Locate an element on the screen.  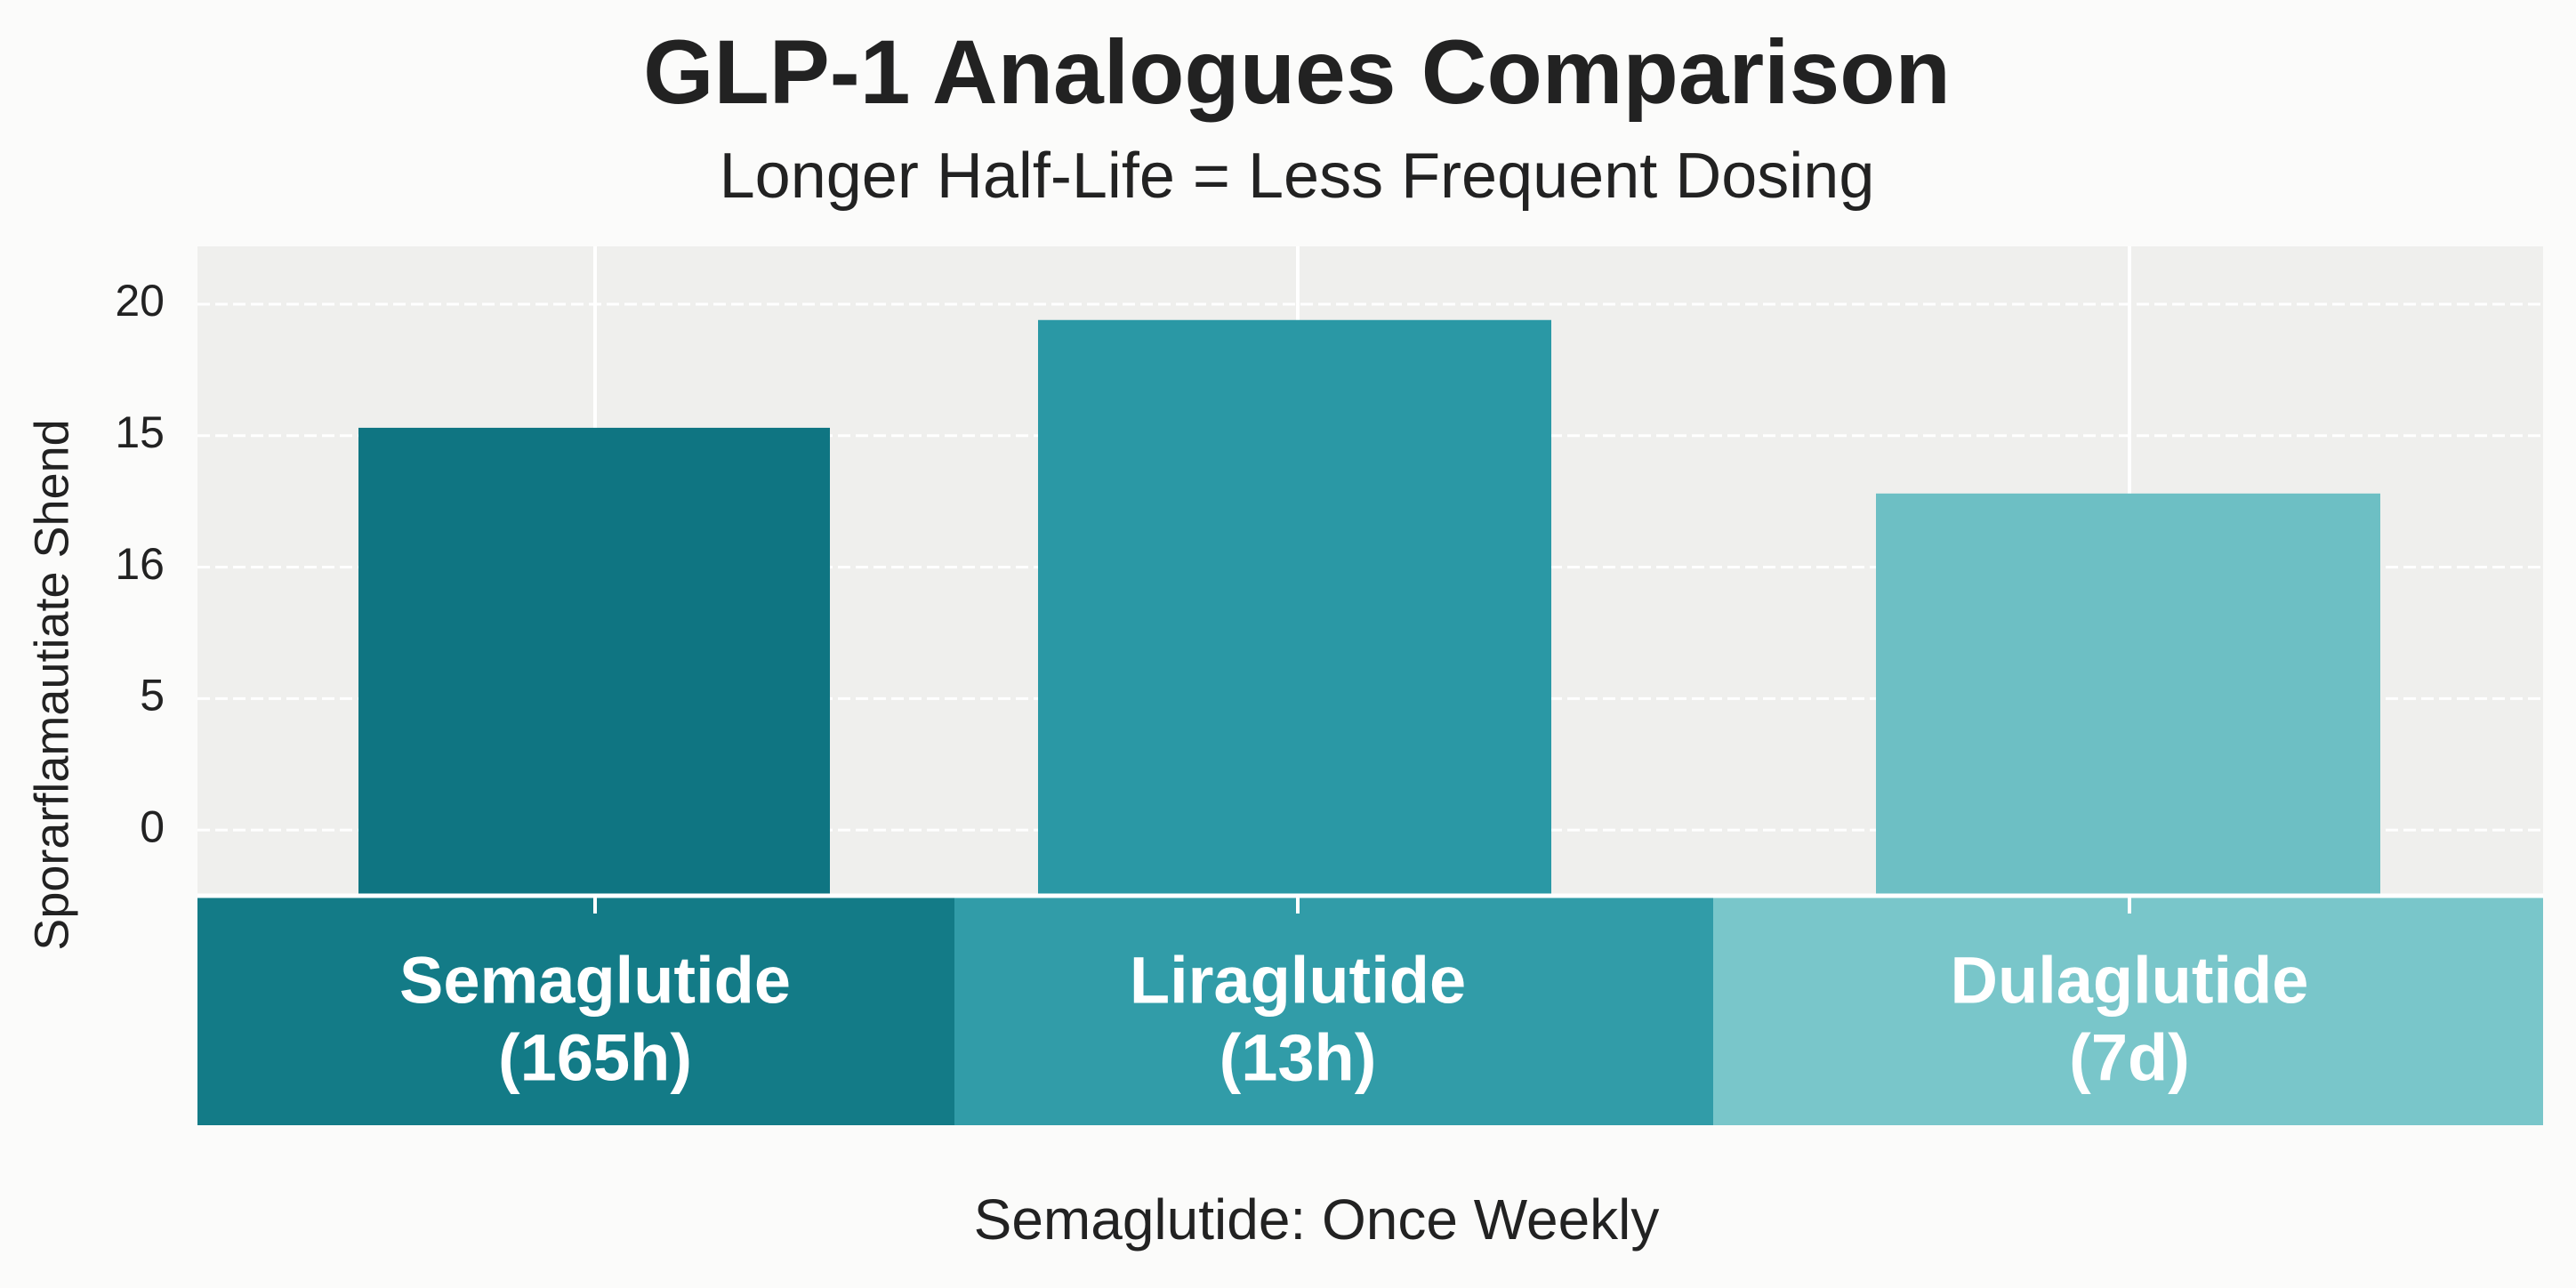
x-tick-sublabel: (165h) is located at coordinates (595, 1058).